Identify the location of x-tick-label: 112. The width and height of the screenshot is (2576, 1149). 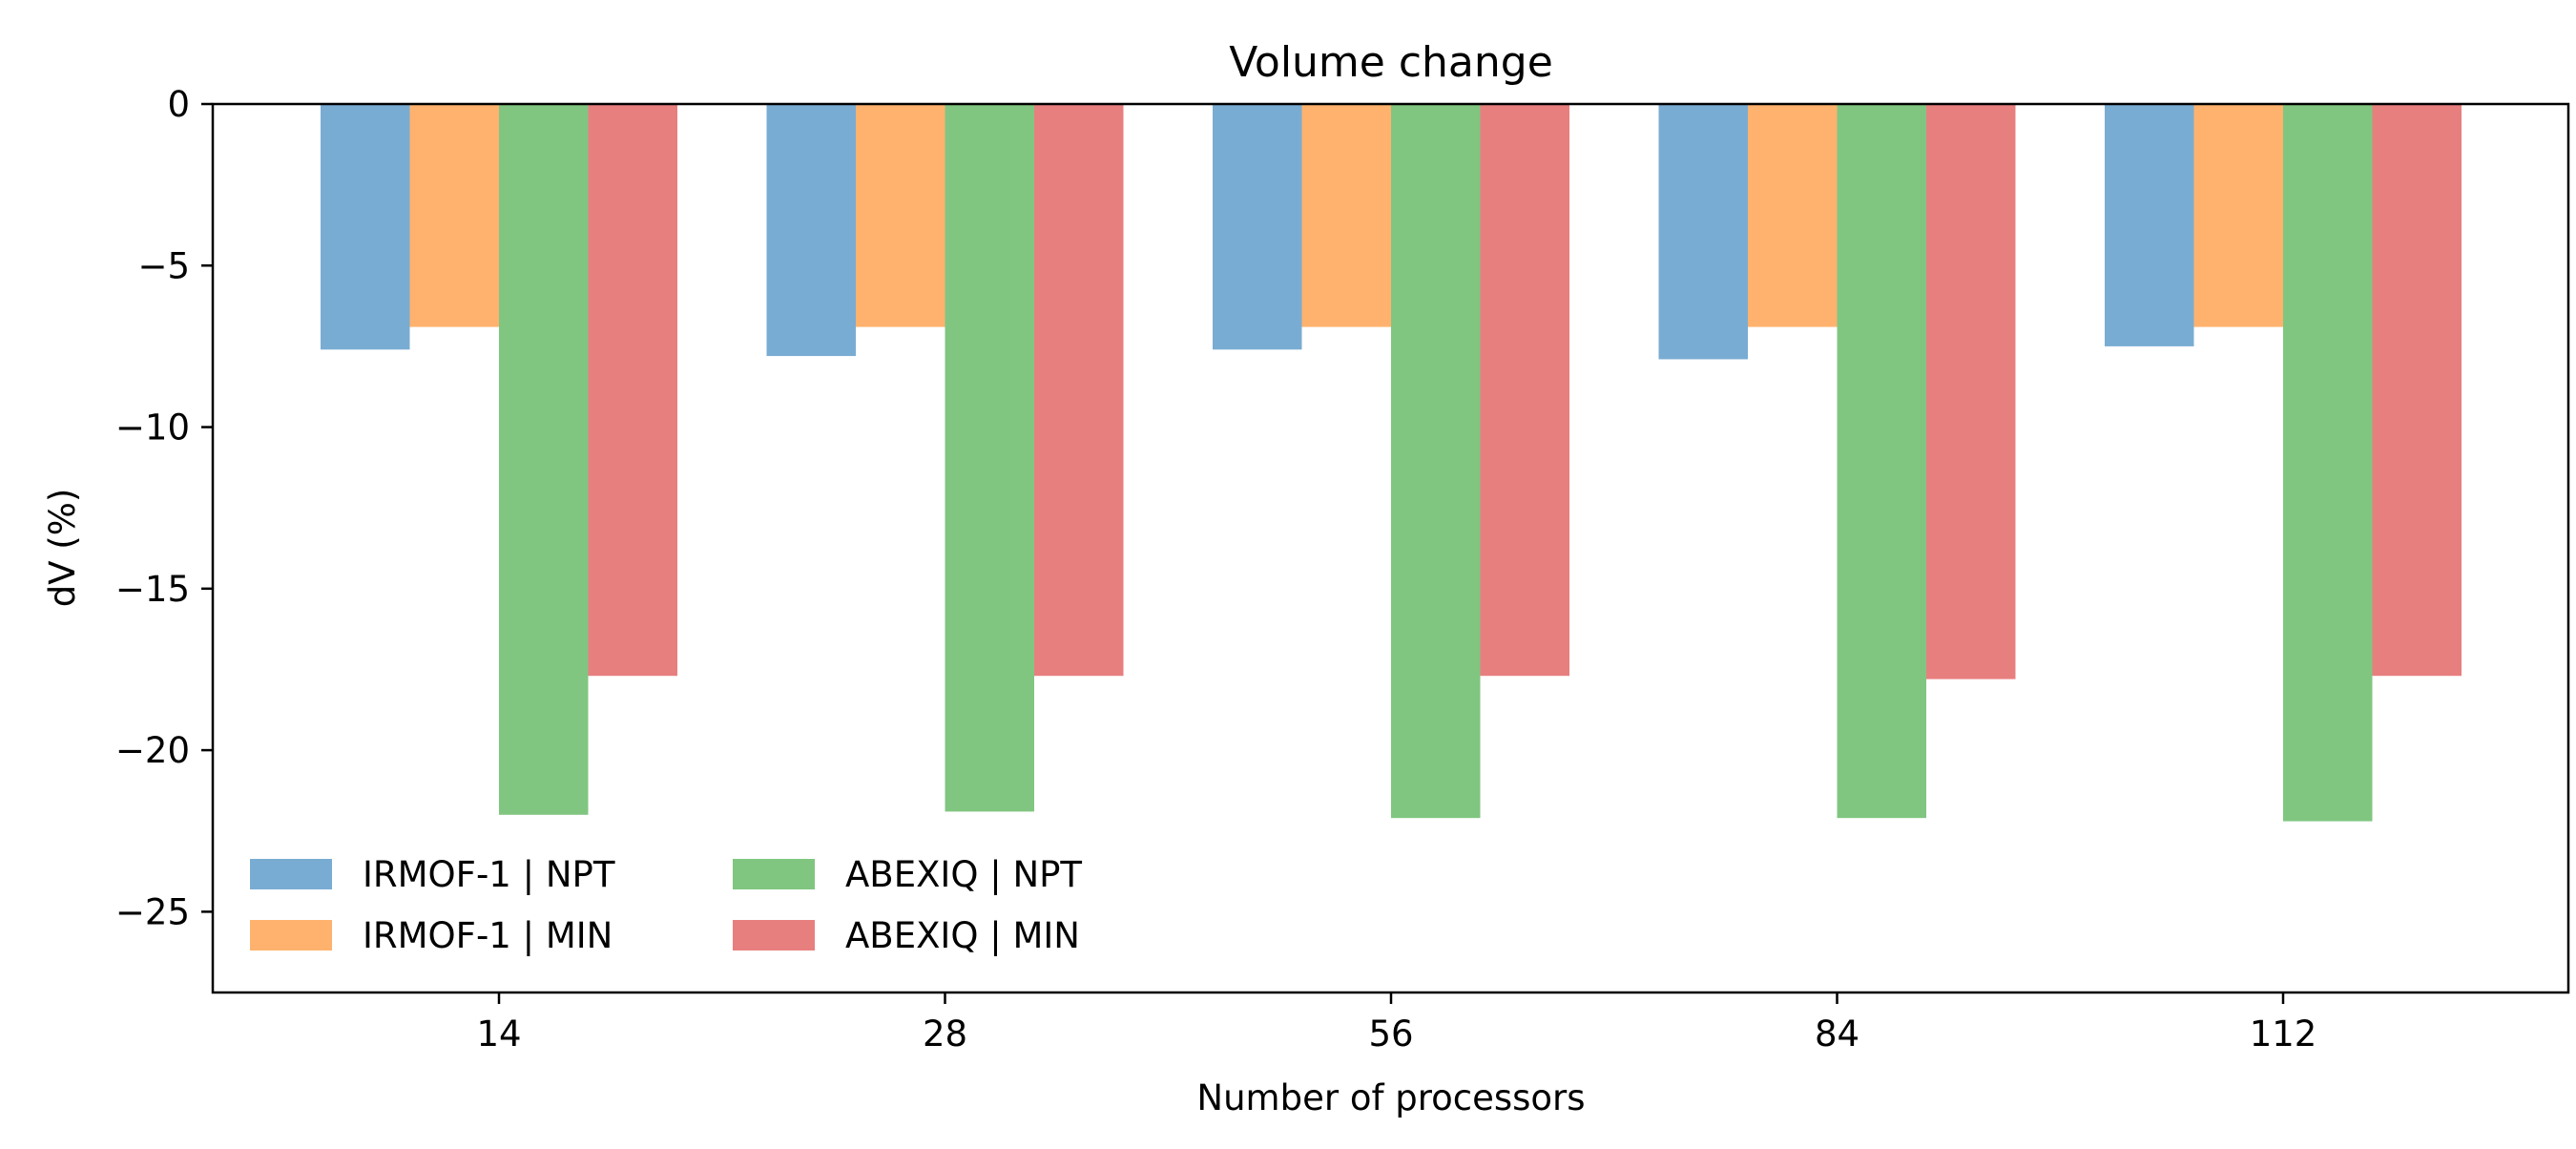
(2283, 1034).